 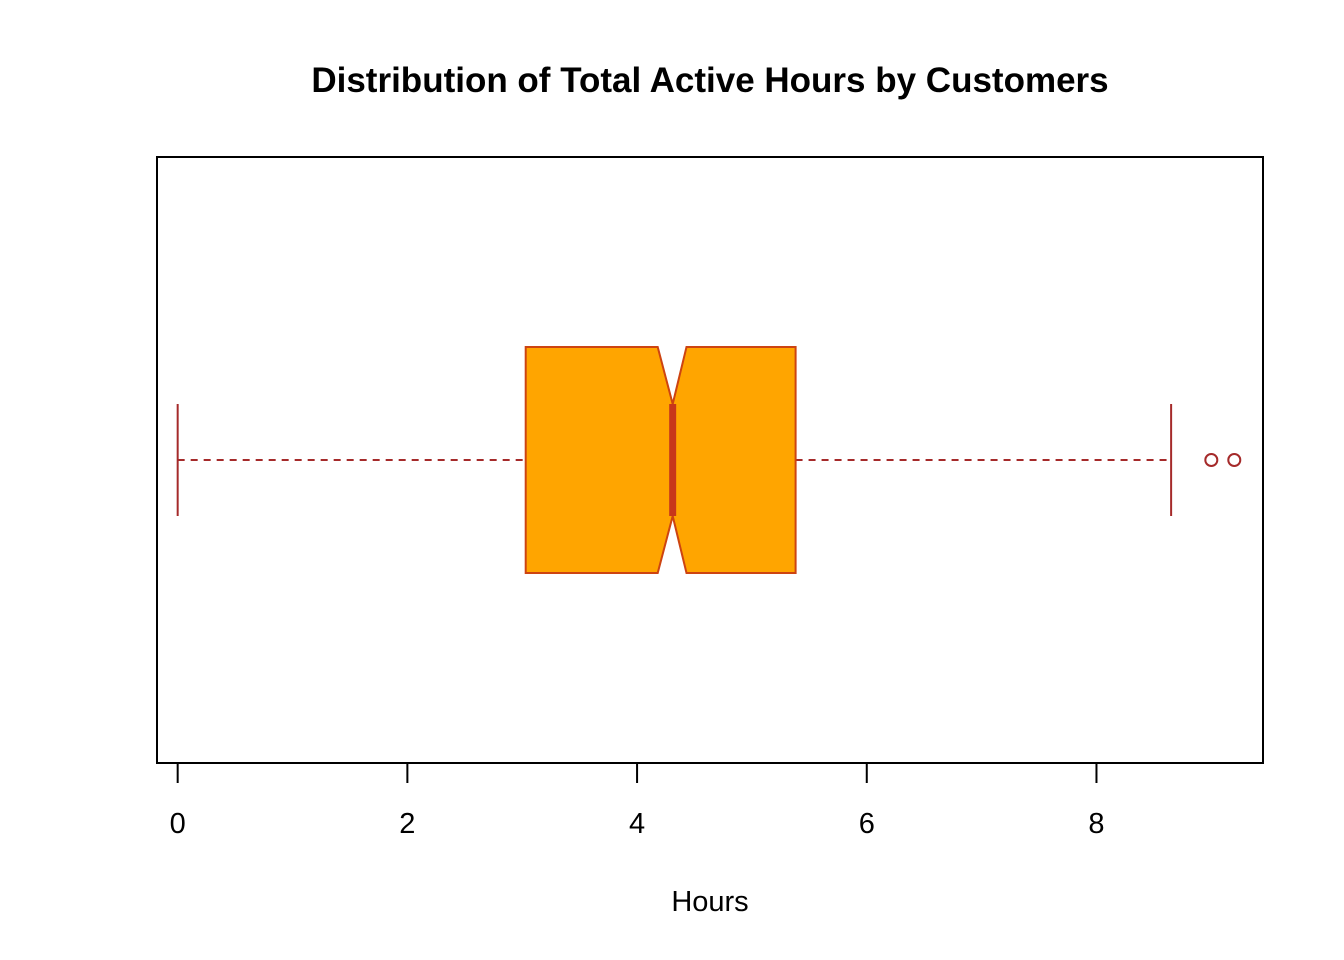 I want to click on x-axis: 0 2 4 6 8, so click(x=637, y=801).